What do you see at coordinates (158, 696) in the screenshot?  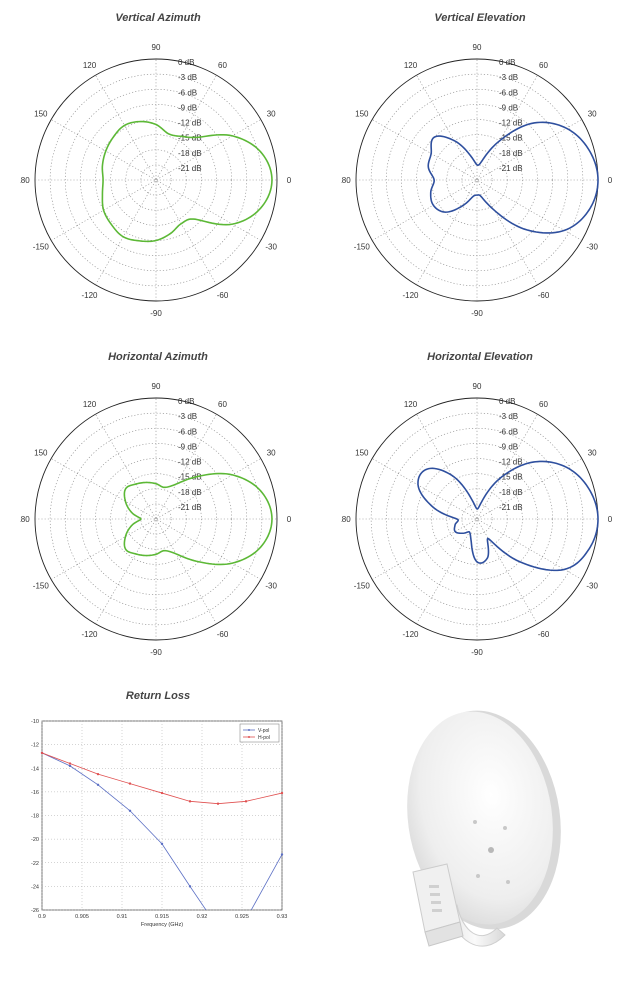 I see `chart-title-return-loss: Return Loss` at bounding box center [158, 696].